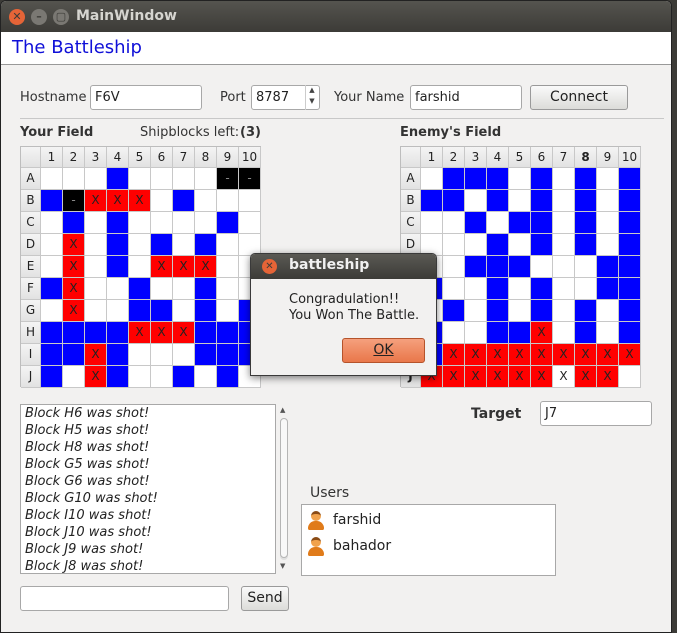  What do you see at coordinates (124, 598) in the screenshot?
I see `chat-input` at bounding box center [124, 598].